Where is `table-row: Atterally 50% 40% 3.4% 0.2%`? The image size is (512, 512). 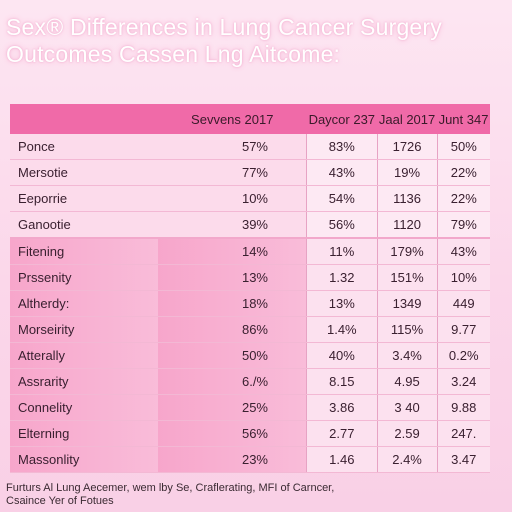 table-row: Atterally 50% 40% 3.4% 0.2% is located at coordinates (250, 355).